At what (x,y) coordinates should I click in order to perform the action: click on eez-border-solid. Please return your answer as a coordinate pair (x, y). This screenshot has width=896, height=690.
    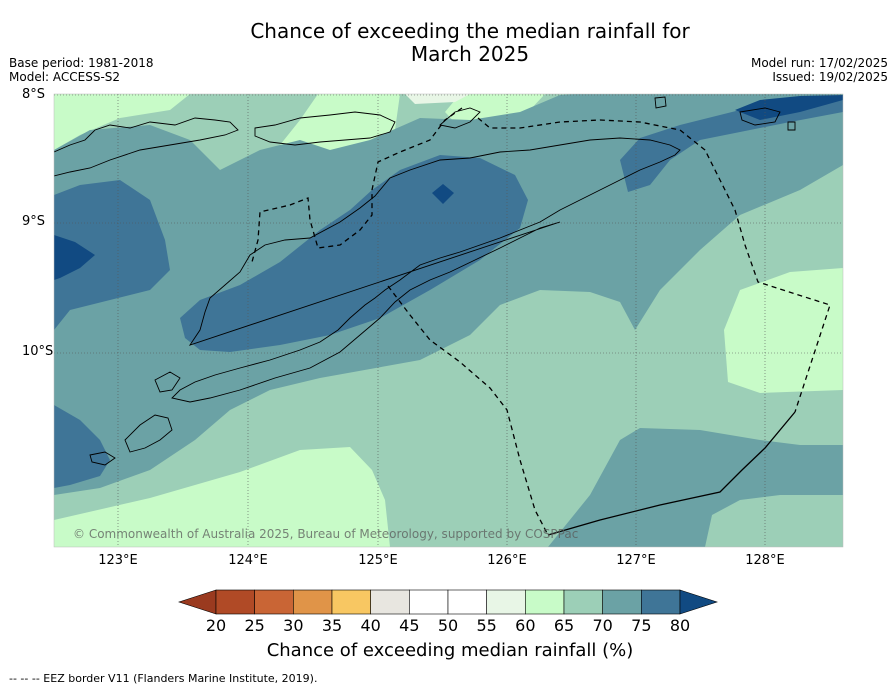
    Looking at the image, I should click on (671, 473).